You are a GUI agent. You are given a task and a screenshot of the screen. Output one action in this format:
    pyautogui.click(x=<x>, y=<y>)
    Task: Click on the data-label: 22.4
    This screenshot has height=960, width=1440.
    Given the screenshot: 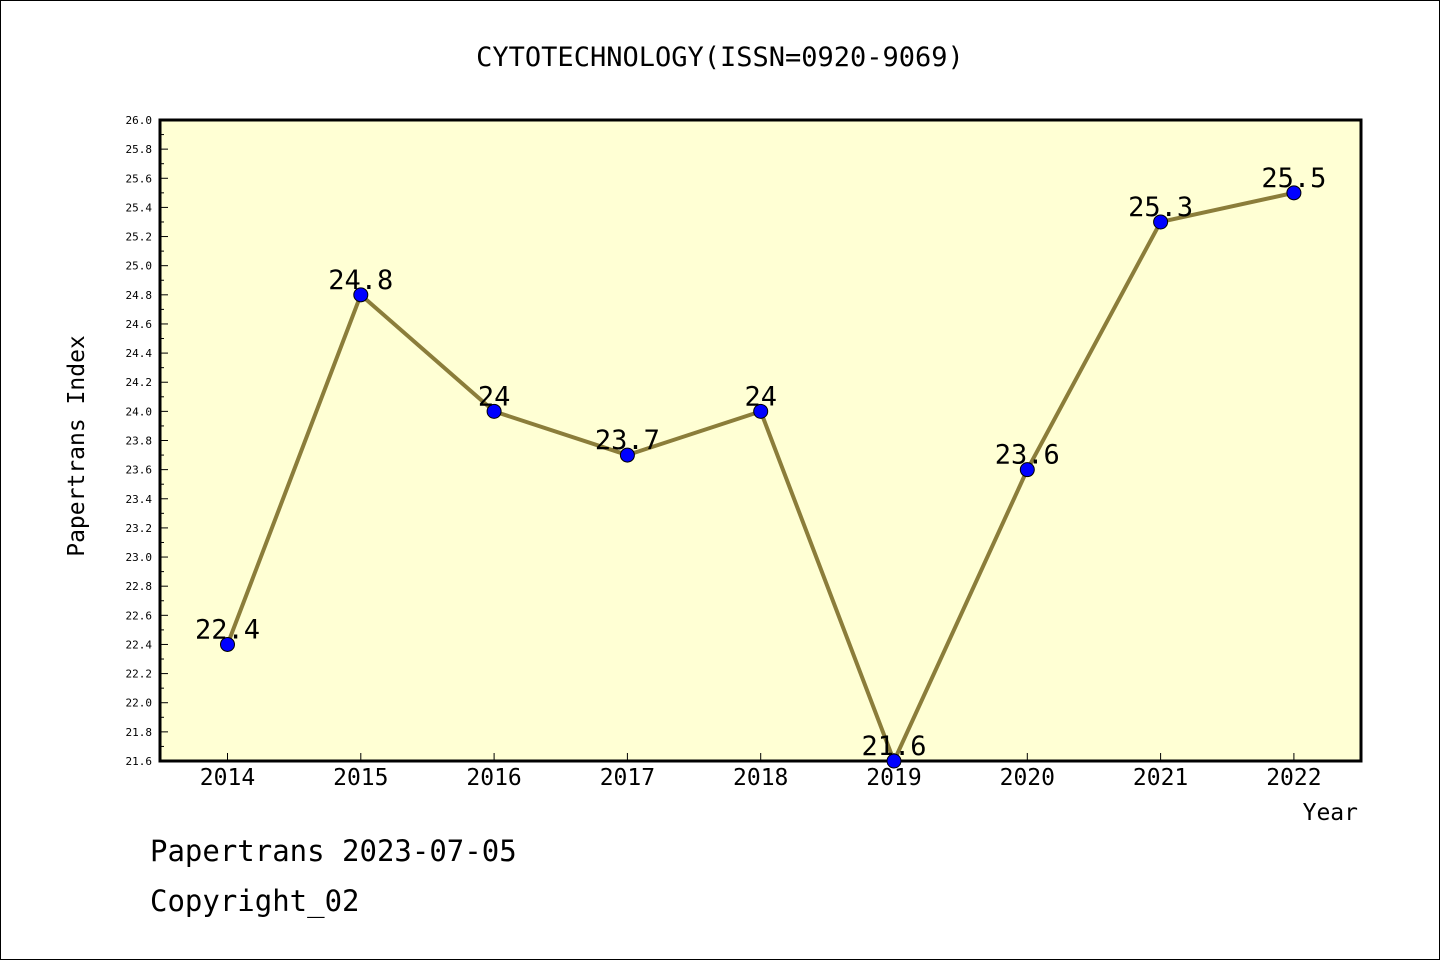 What is the action you would take?
    pyautogui.click(x=227, y=629)
    